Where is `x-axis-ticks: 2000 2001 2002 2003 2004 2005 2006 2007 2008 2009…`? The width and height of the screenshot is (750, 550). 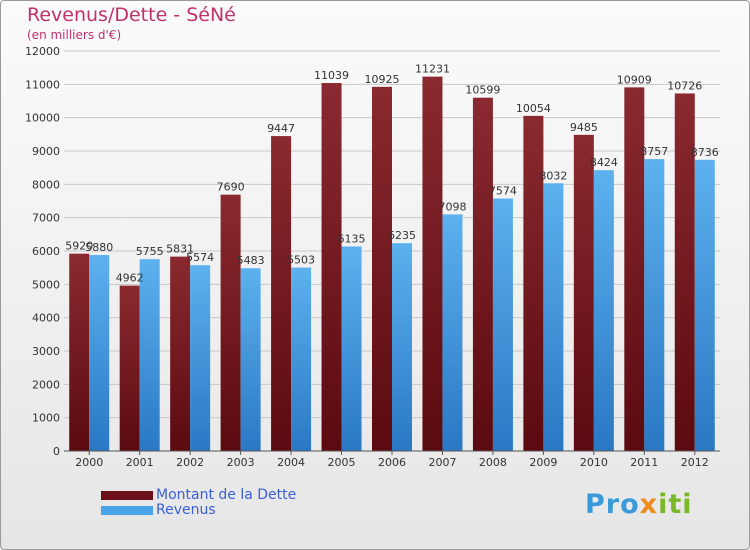
x-axis-ticks: 2000 2001 2002 2003 2004 2005 2006 2007 2008 2009… is located at coordinates (392, 460).